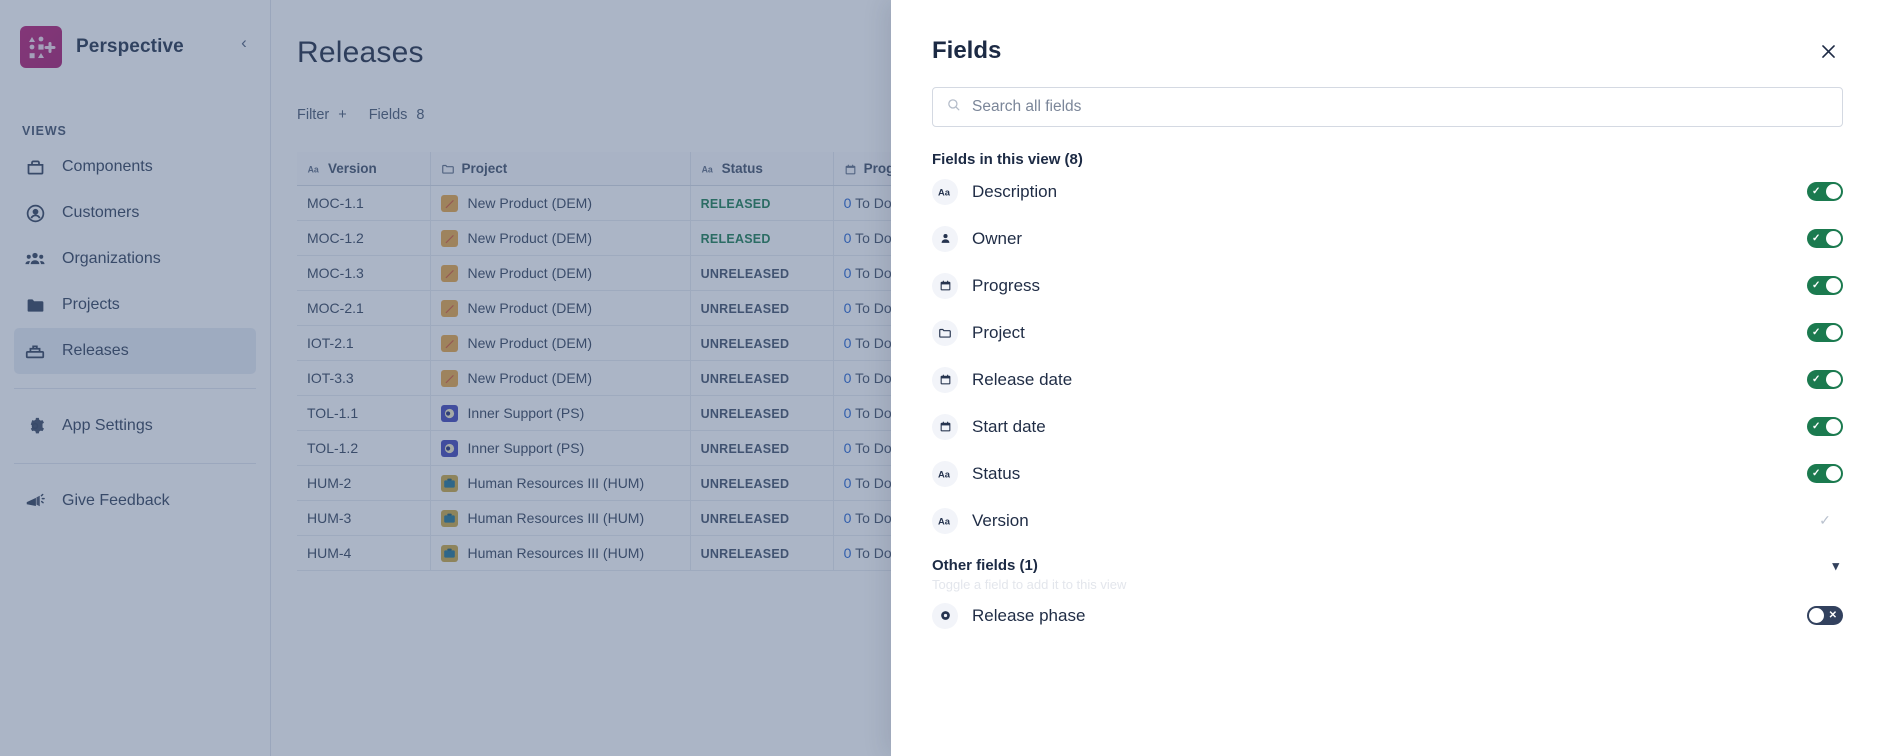 This screenshot has width=1884, height=756. What do you see at coordinates (35, 351) in the screenshot?
I see `releases-icon` at bounding box center [35, 351].